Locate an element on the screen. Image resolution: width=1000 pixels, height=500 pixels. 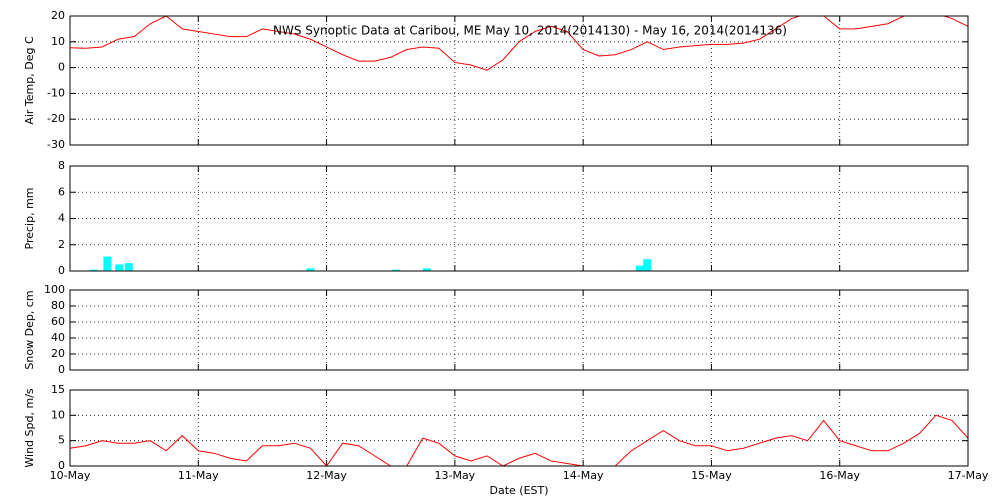
y-tick-label: 5 is located at coordinates (61, 440).